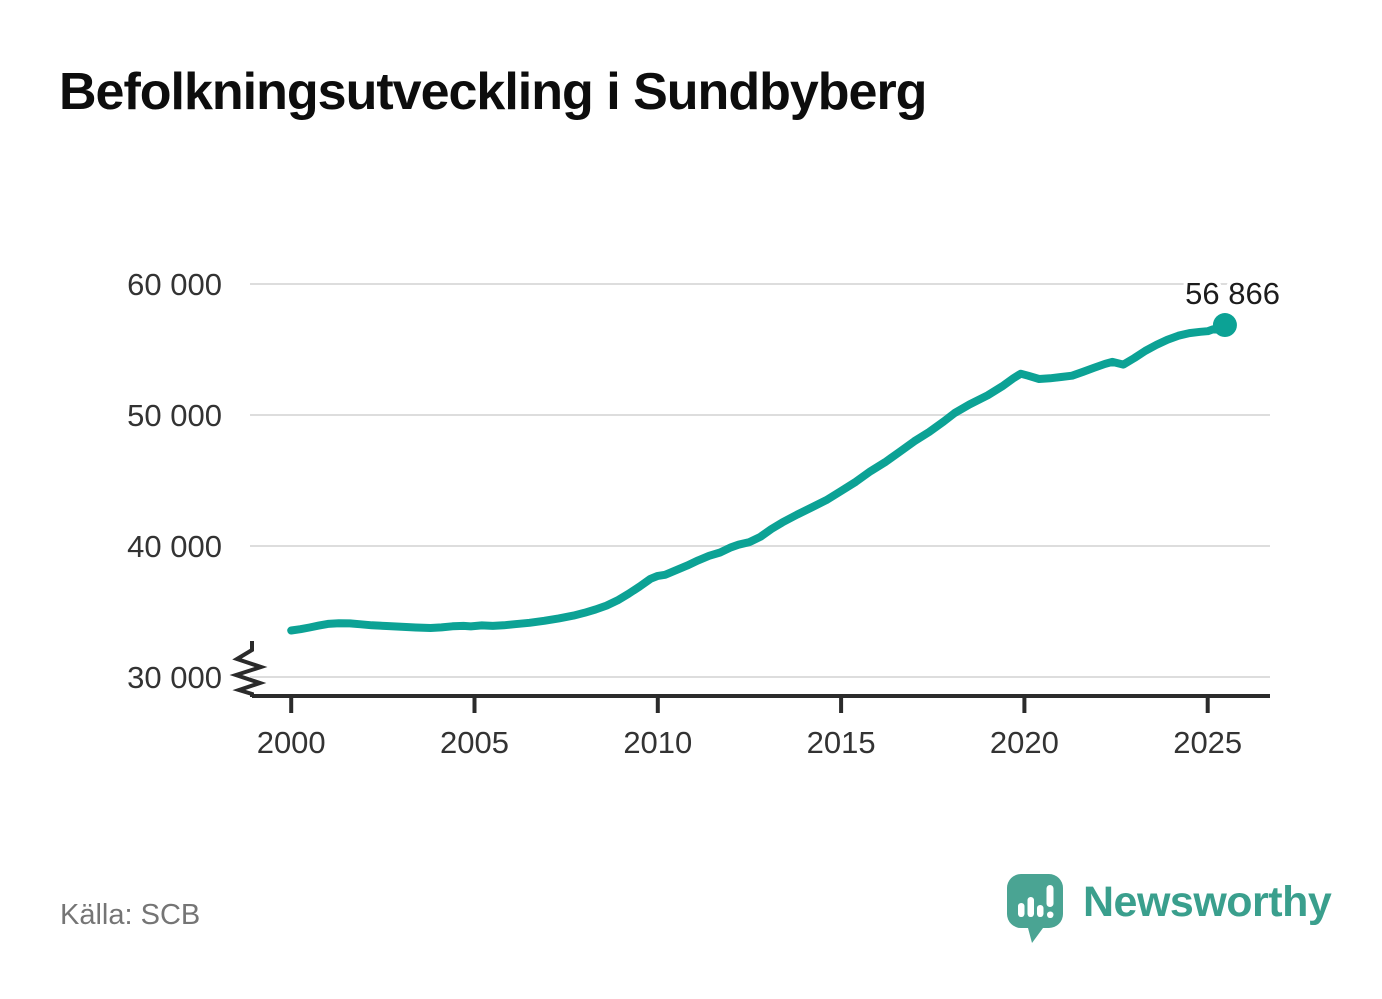  I want to click on x-tick-label: 2020, so click(1024, 742).